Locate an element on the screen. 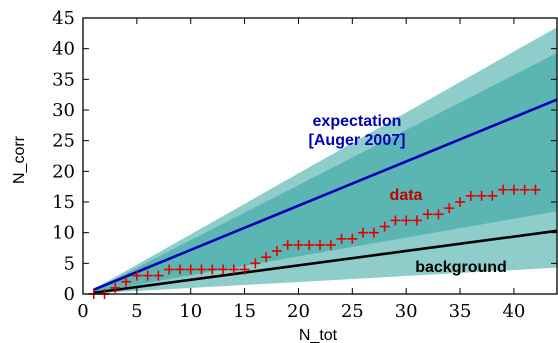 The image size is (558, 343). y-tick-label: 5 is located at coordinates (69, 263).